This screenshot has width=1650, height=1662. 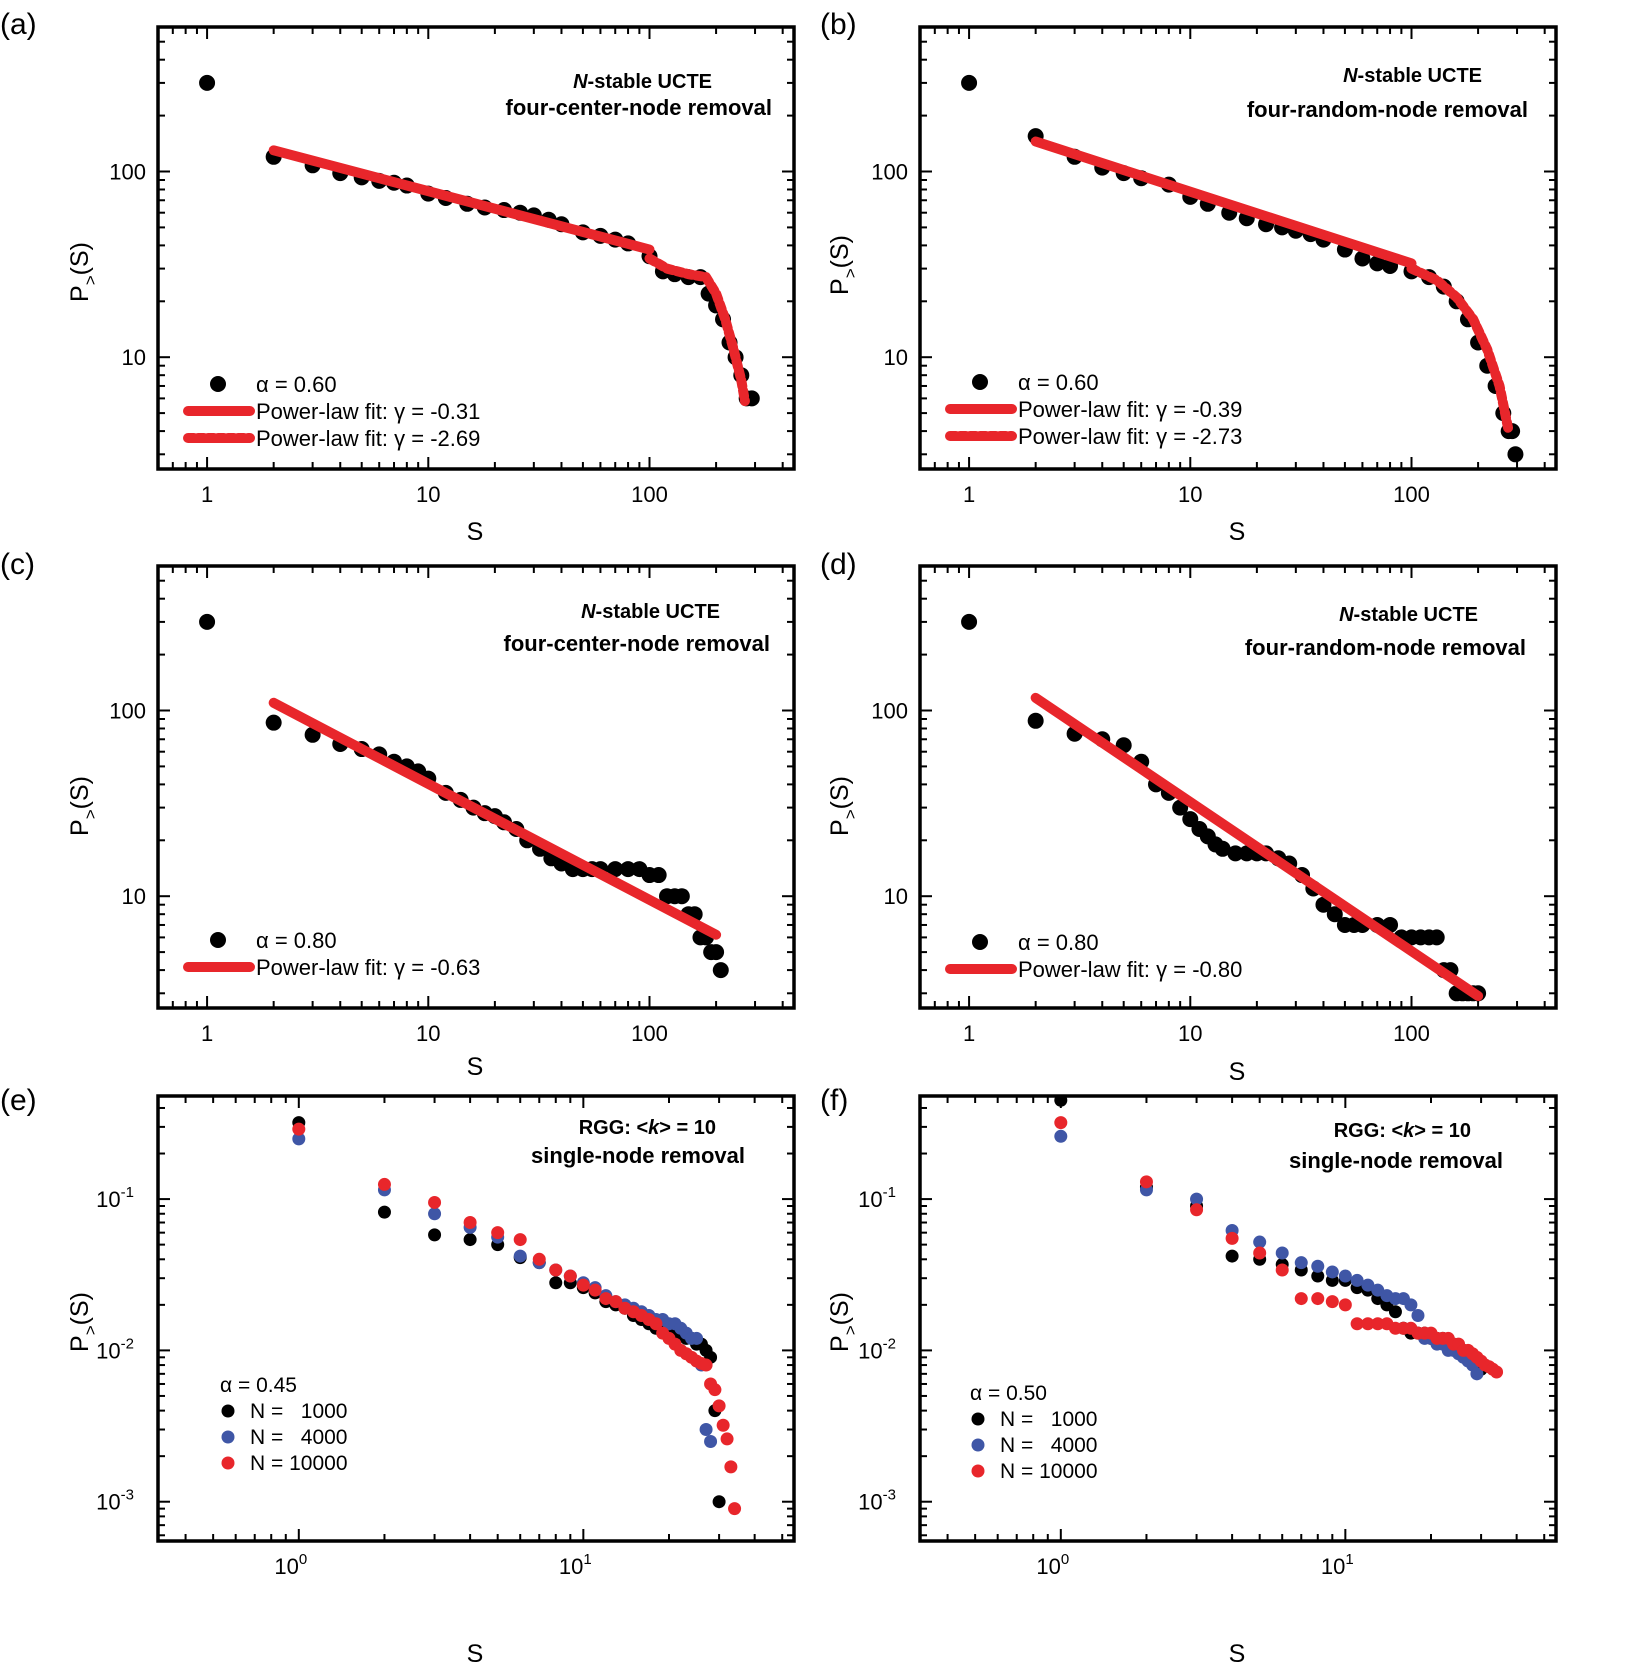 I want to click on legend-fit-solid: Power-law fit: γ = -0.63, so click(x=368, y=967).